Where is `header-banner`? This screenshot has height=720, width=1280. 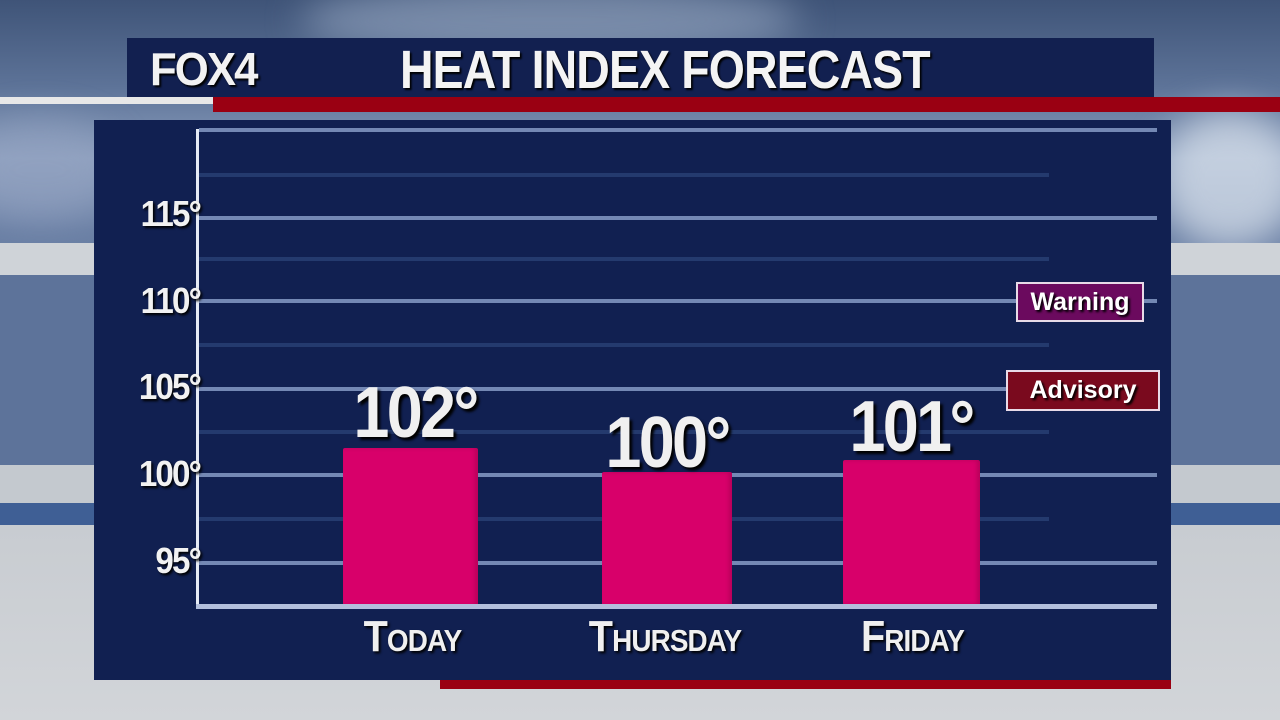 header-banner is located at coordinates (640, 67).